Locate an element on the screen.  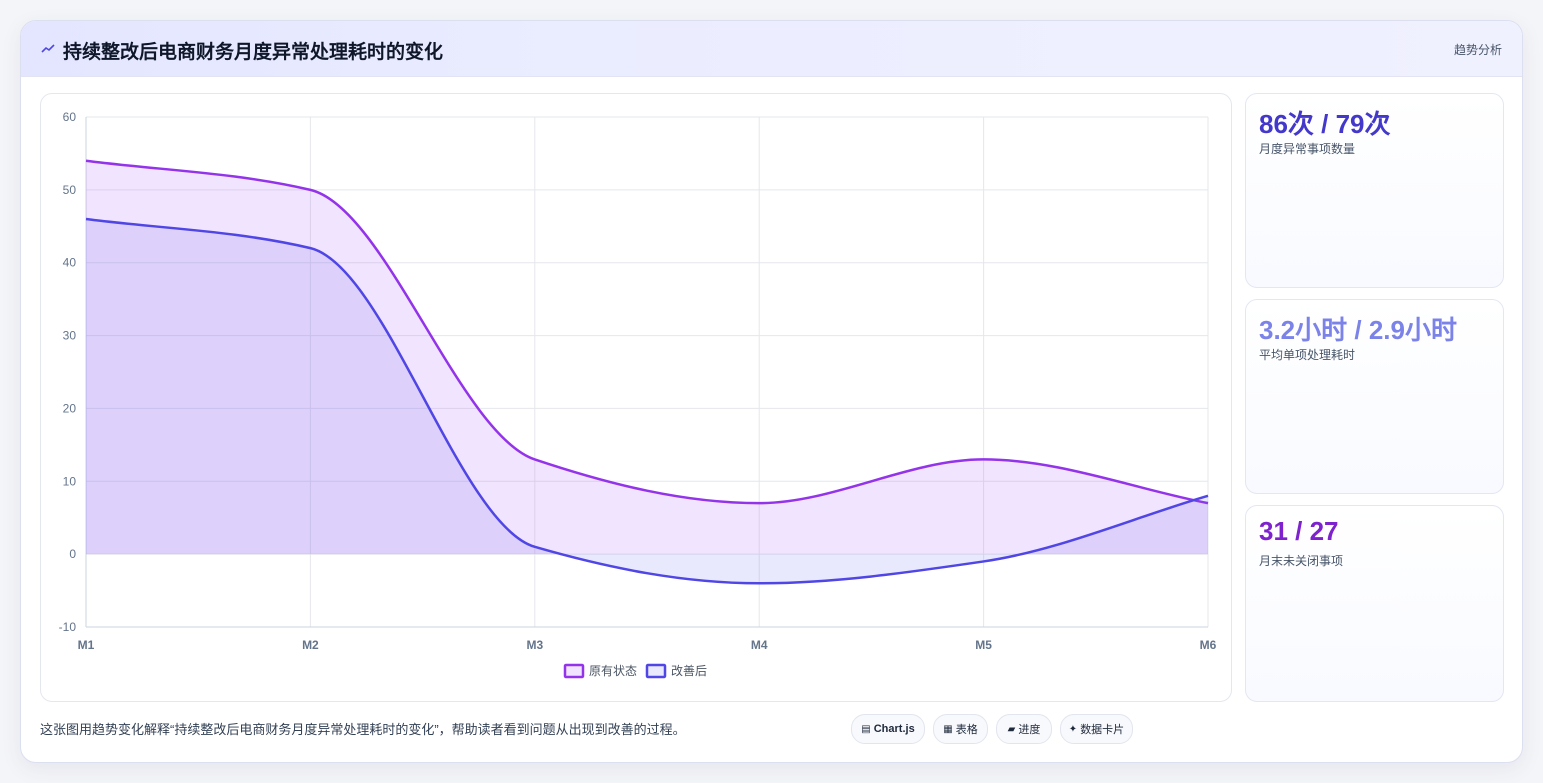
legend-label: 改善后 is located at coordinates (689, 670).